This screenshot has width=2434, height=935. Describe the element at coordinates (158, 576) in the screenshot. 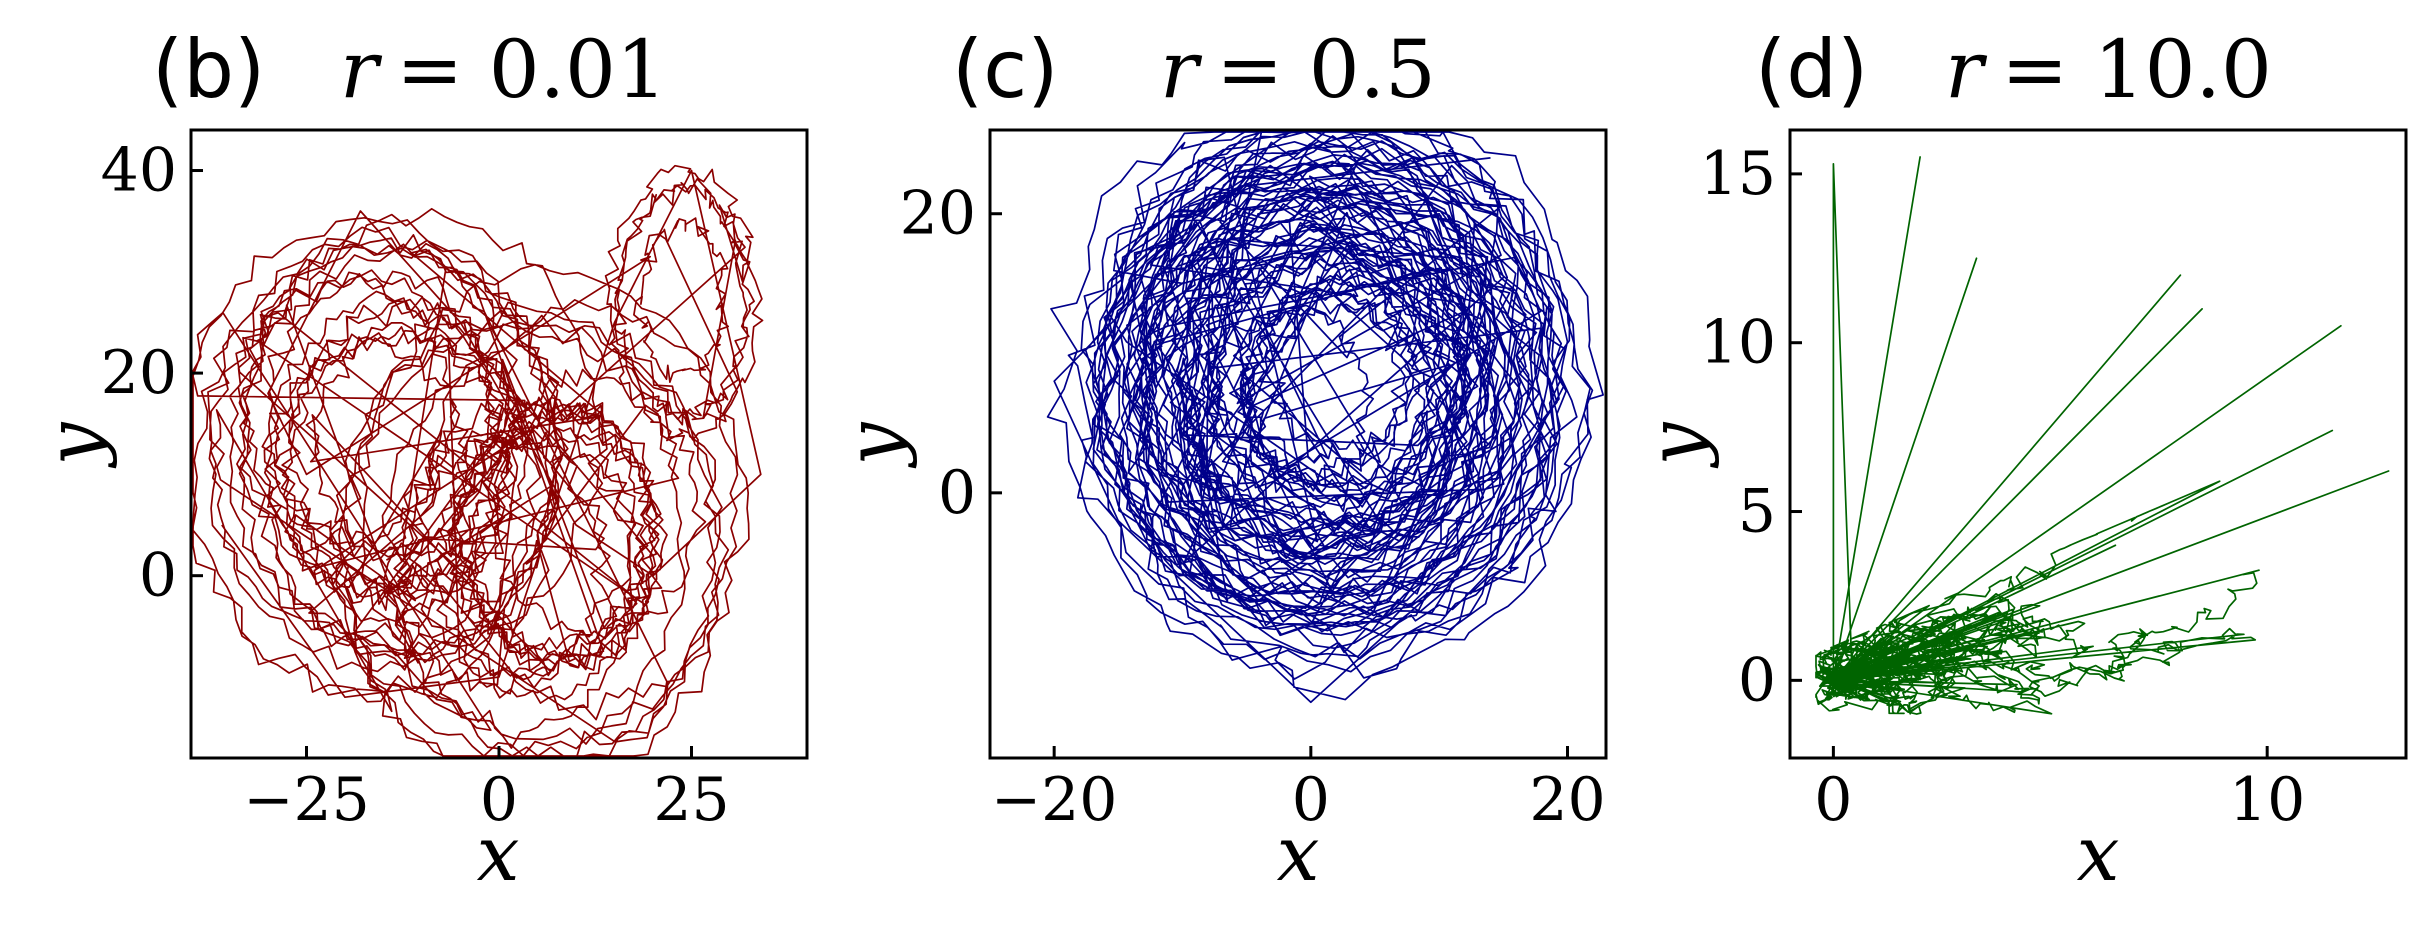

I see `y-tick-label-0-0: 0` at that location.